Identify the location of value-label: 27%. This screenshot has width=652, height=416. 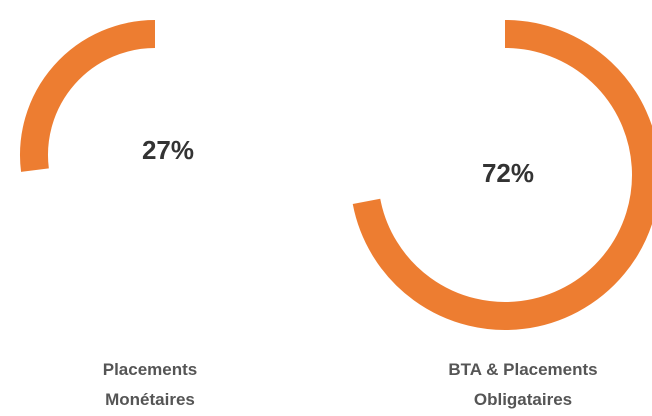
(168, 150).